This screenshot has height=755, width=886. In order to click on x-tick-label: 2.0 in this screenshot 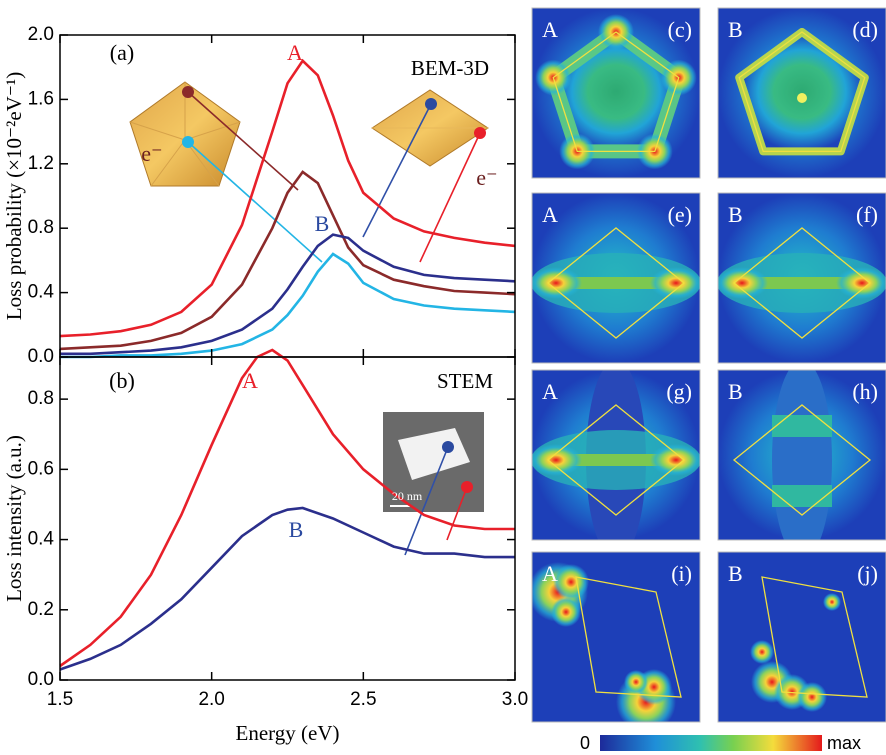, I will do `click(211, 699)`.